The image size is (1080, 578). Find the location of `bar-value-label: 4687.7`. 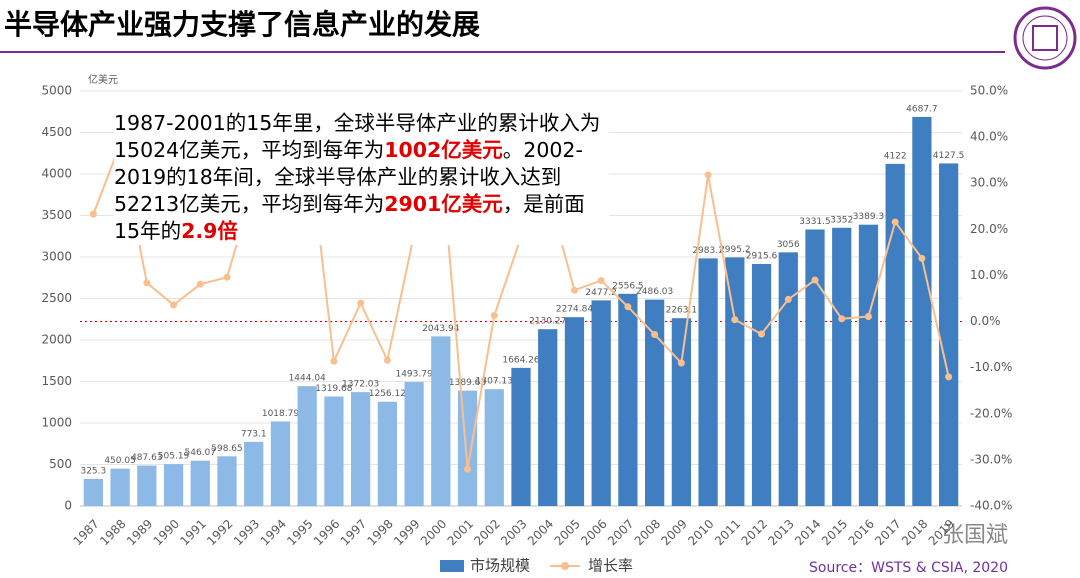

bar-value-label: 4687.7 is located at coordinates (922, 109).